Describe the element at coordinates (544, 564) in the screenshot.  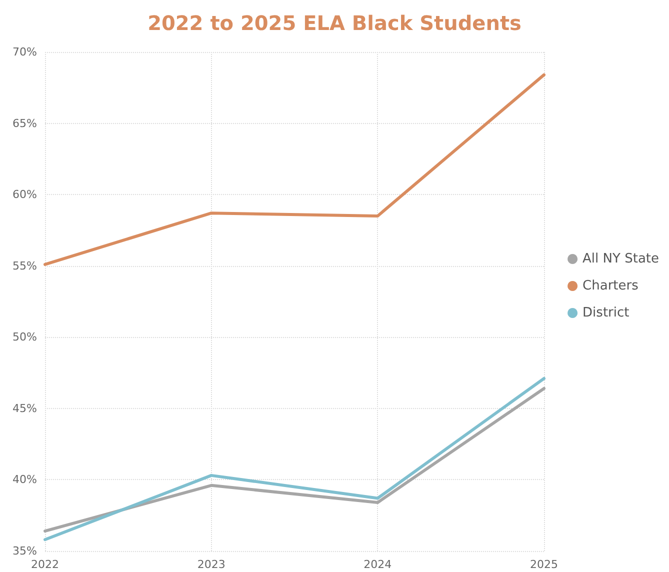
I see `x-tick-label: 2025` at that location.